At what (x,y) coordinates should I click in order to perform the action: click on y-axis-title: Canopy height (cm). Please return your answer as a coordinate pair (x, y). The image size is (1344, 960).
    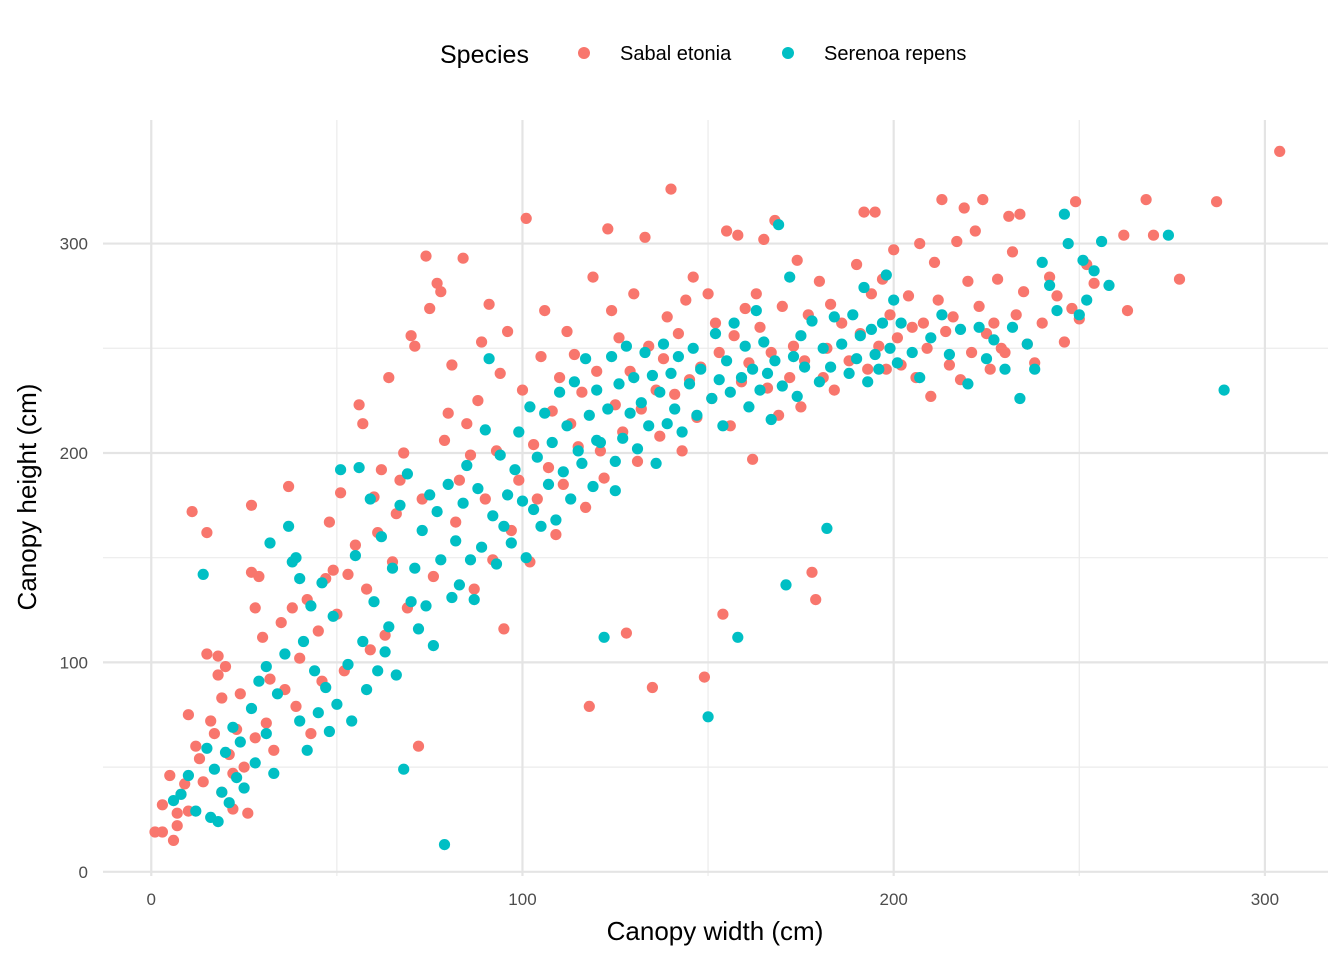
    Looking at the image, I should click on (27, 497).